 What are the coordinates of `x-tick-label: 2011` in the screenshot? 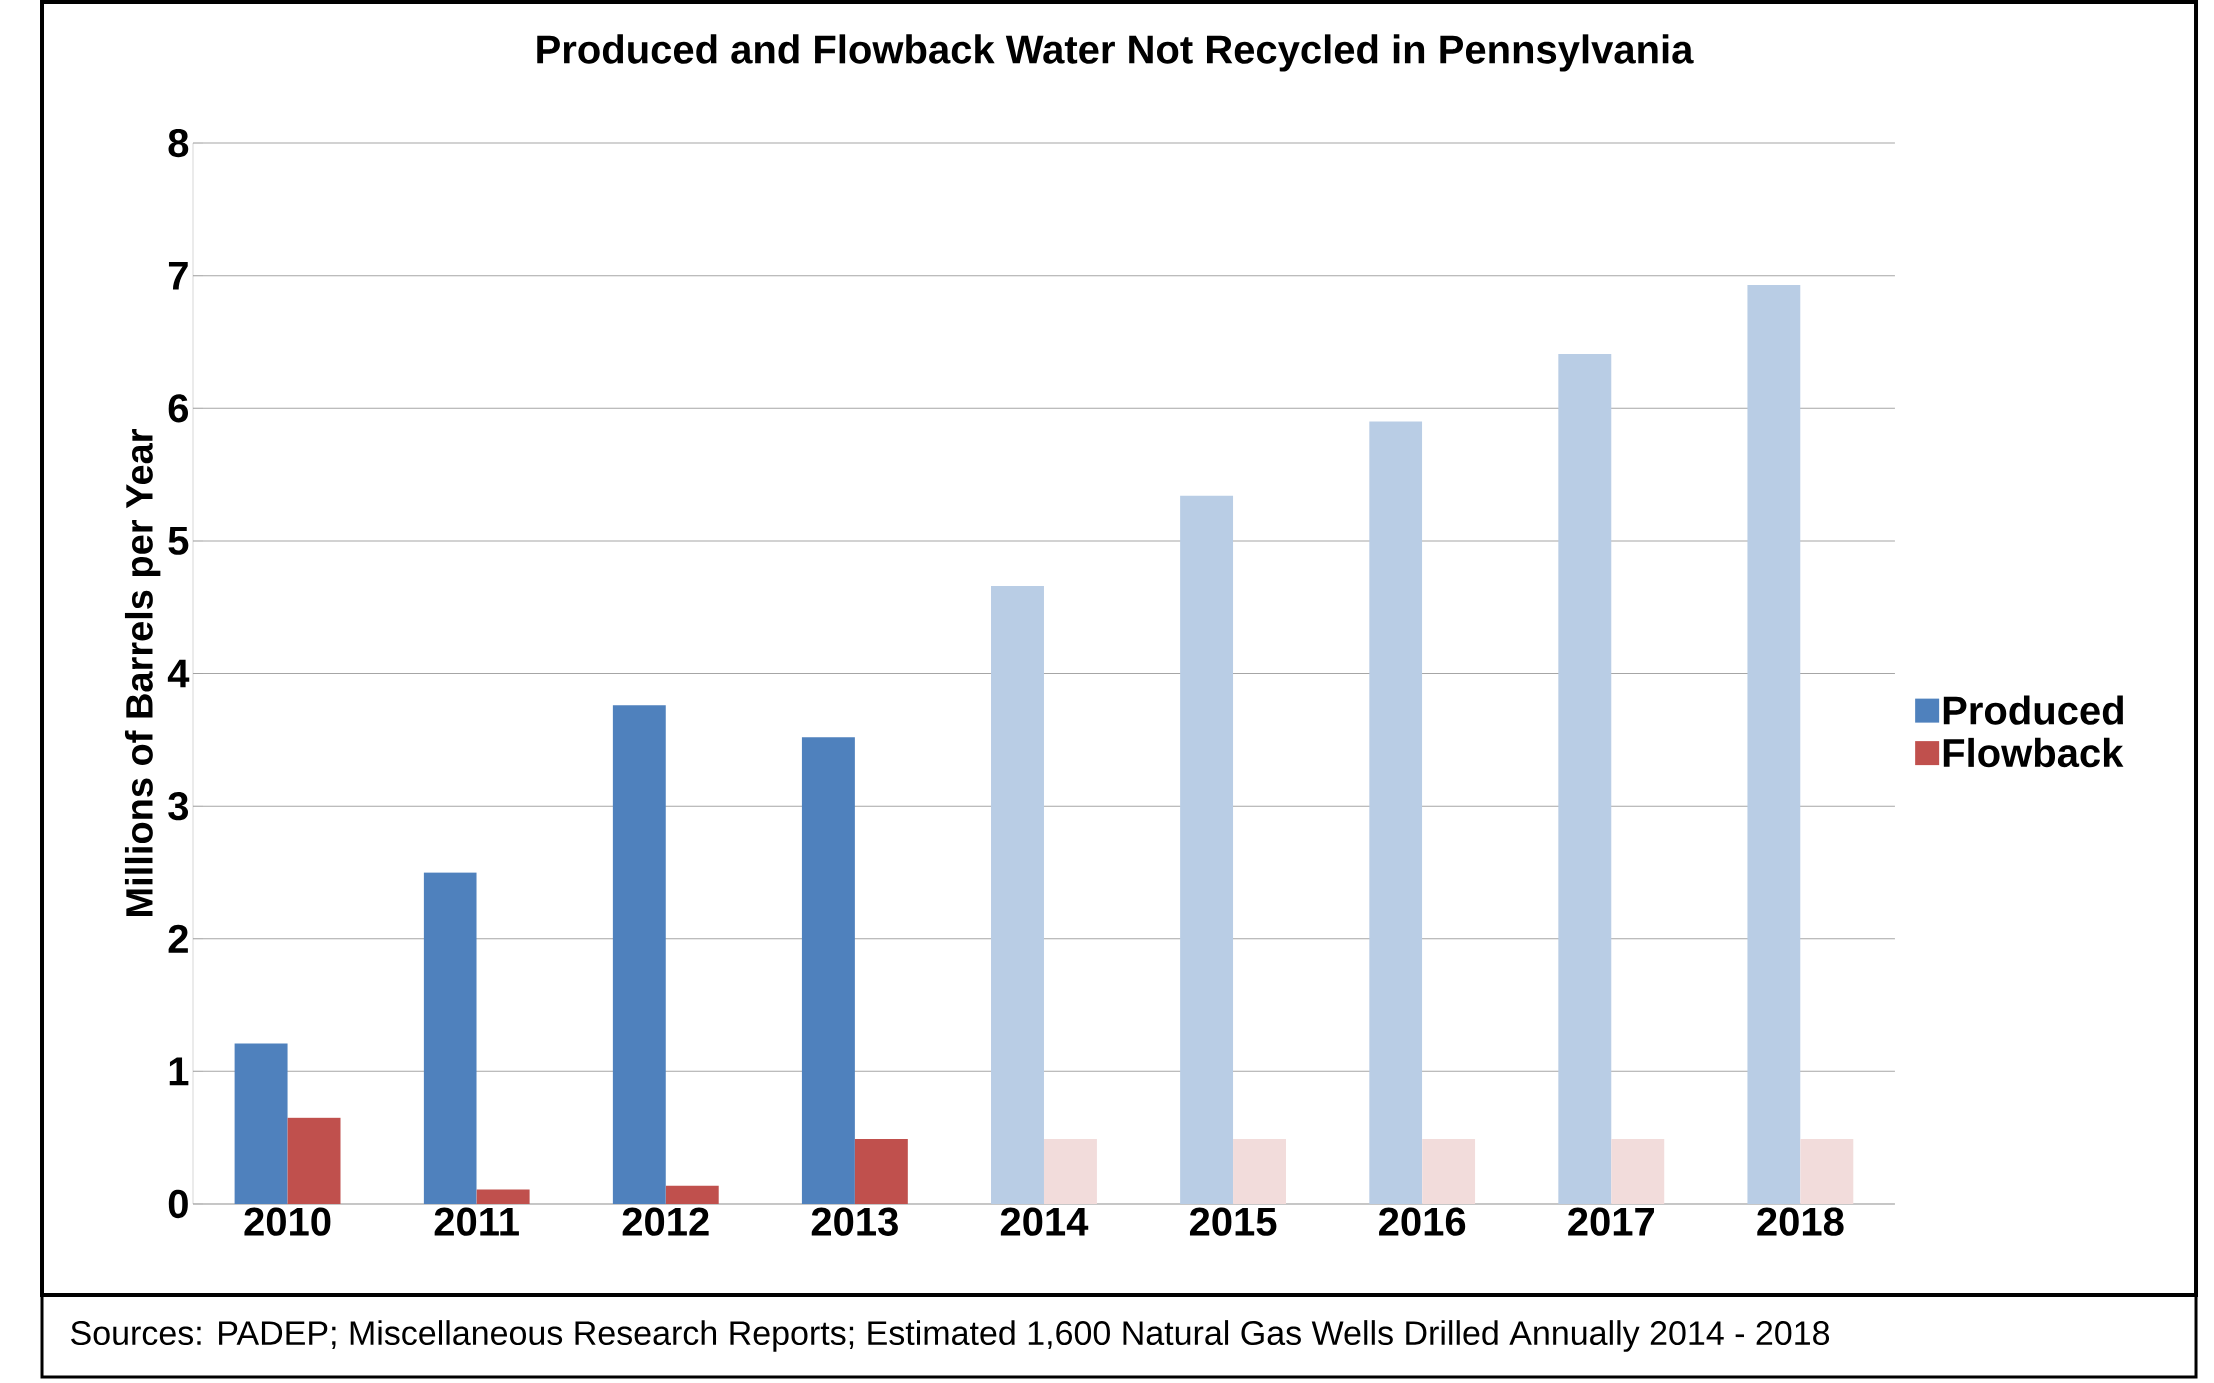 It's located at (476, 1221).